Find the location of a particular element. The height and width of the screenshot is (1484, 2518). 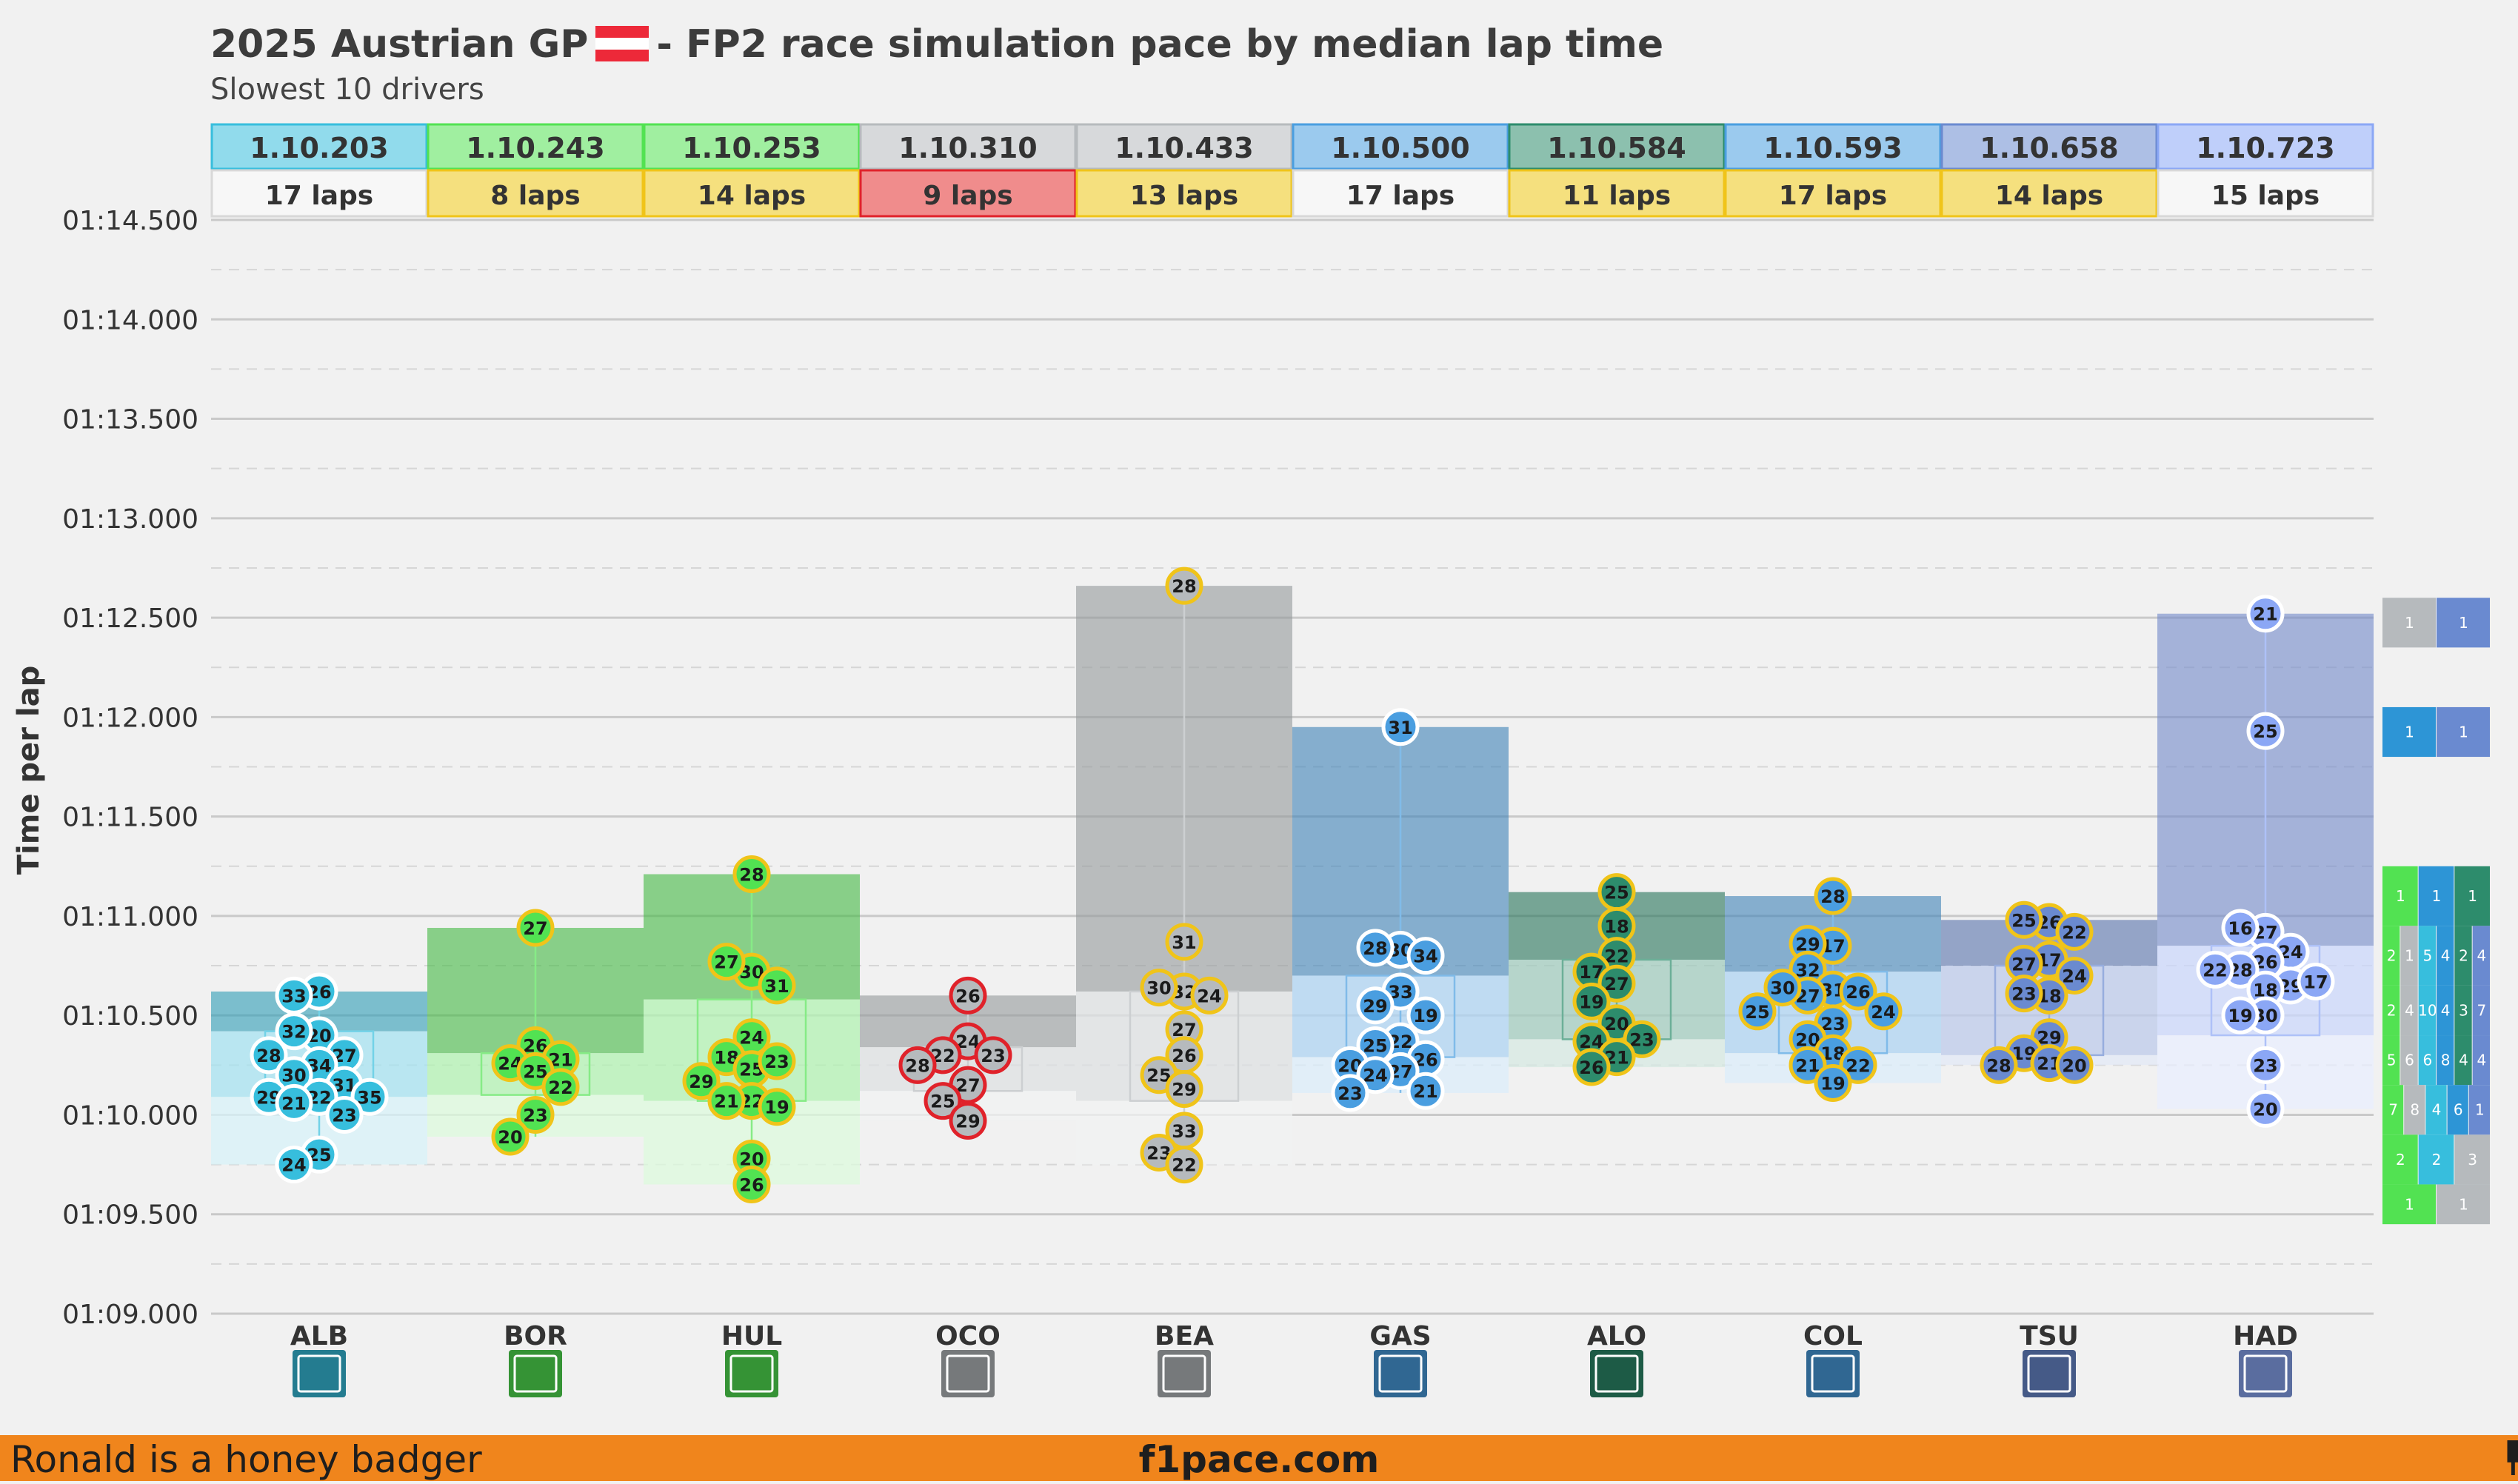

lap-number-label: 22 is located at coordinates (1858, 1065).